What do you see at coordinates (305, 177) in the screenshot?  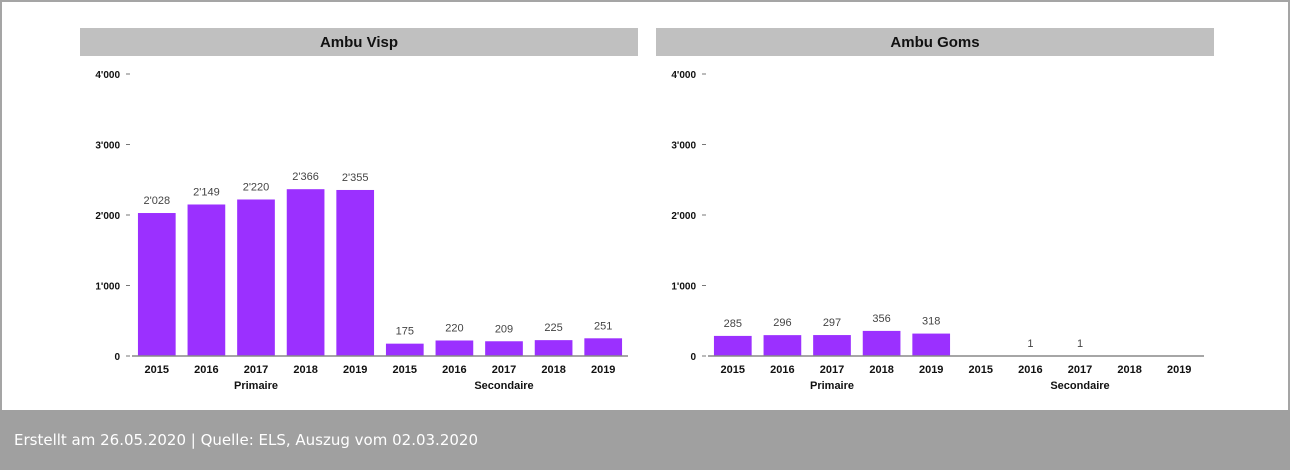 I see `data-label: 2'366` at bounding box center [305, 177].